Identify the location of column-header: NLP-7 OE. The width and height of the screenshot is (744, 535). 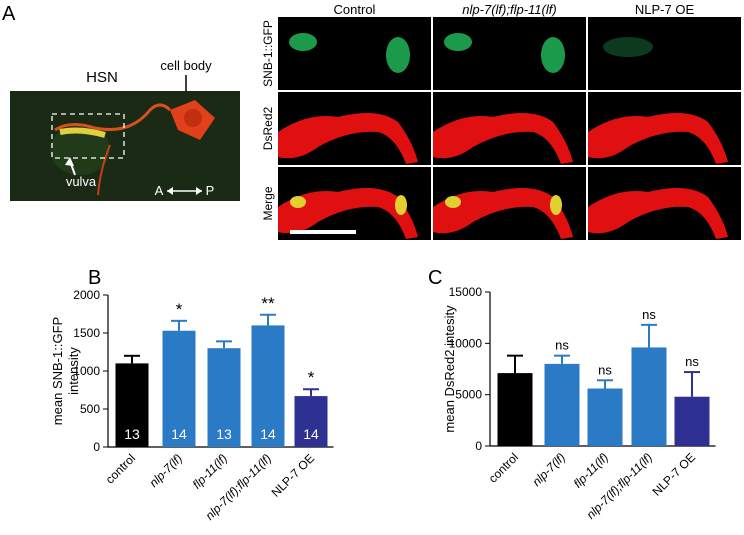
(665, 9).